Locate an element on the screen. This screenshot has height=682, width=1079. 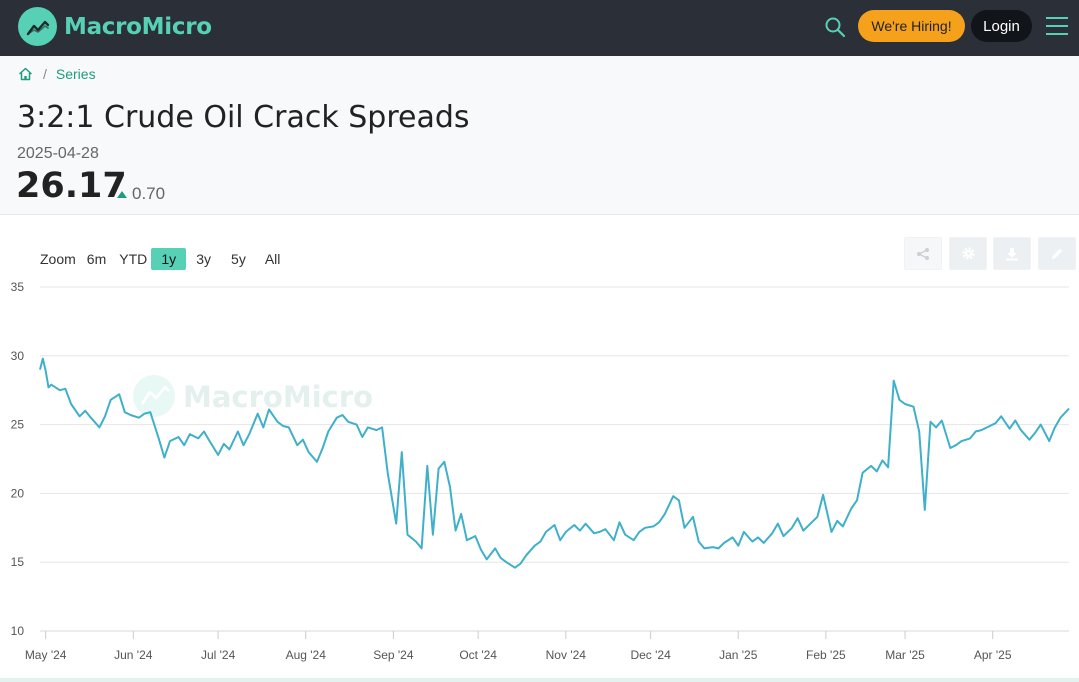
edit-button is located at coordinates (1057, 253).